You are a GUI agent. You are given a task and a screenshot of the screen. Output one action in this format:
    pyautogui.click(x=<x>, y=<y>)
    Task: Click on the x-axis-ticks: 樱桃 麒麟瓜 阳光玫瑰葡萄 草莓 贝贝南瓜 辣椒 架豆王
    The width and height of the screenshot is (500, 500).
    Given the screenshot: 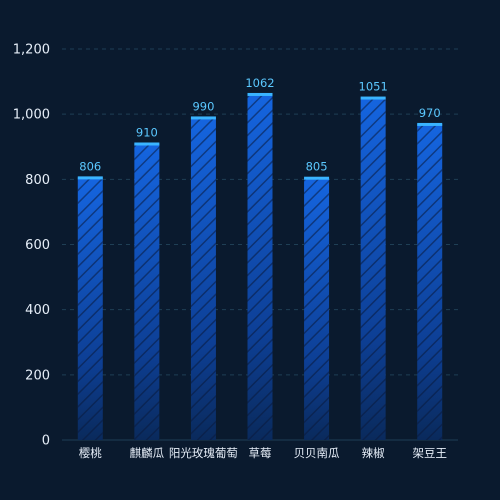 What is the action you would take?
    pyautogui.click(x=263, y=453)
    